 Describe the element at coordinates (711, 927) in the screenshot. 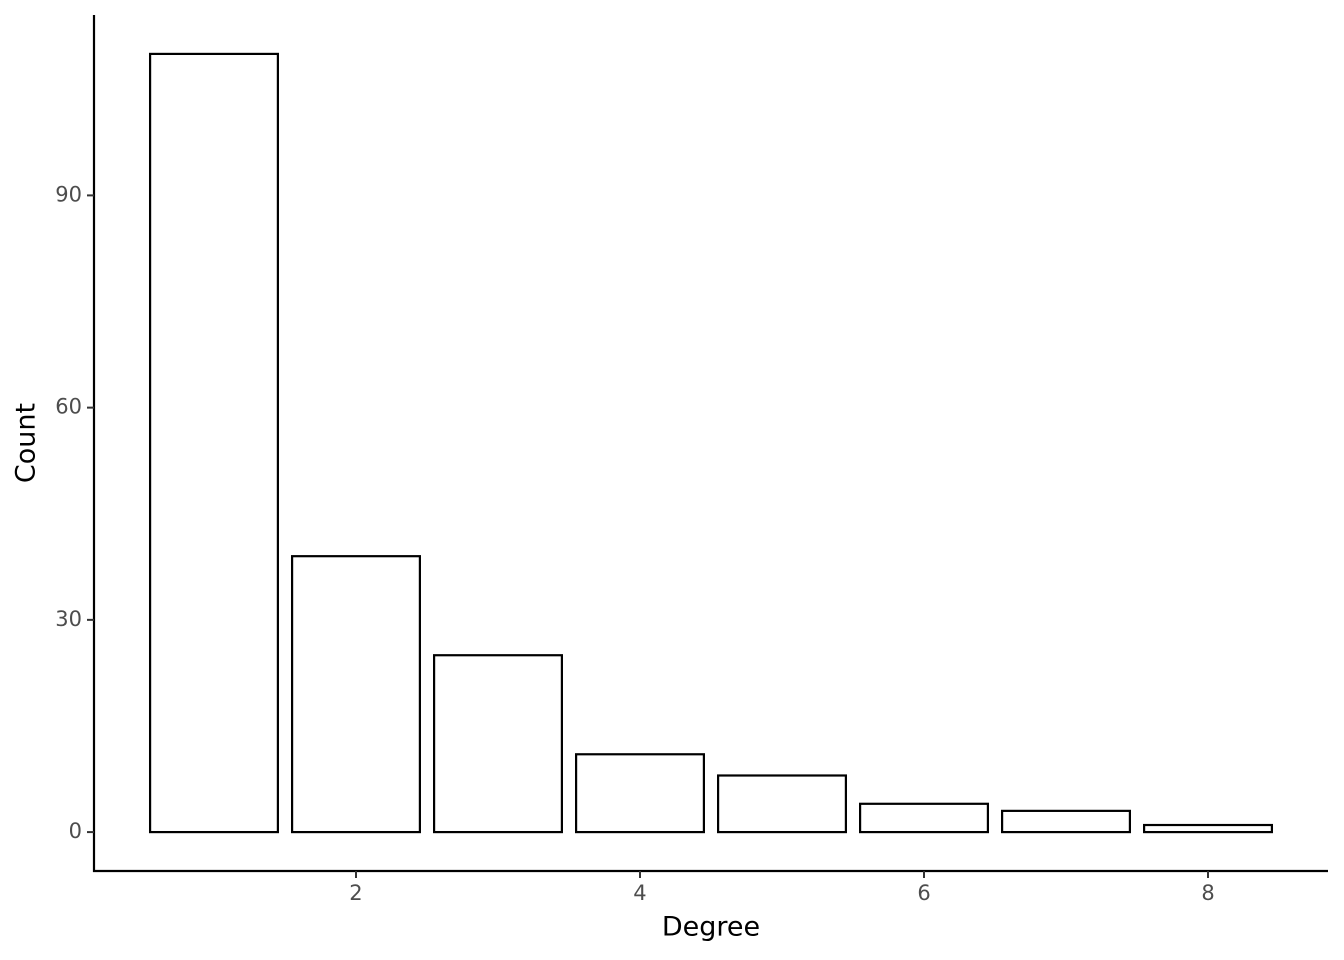

I see `x-axis-title: Degree` at that location.